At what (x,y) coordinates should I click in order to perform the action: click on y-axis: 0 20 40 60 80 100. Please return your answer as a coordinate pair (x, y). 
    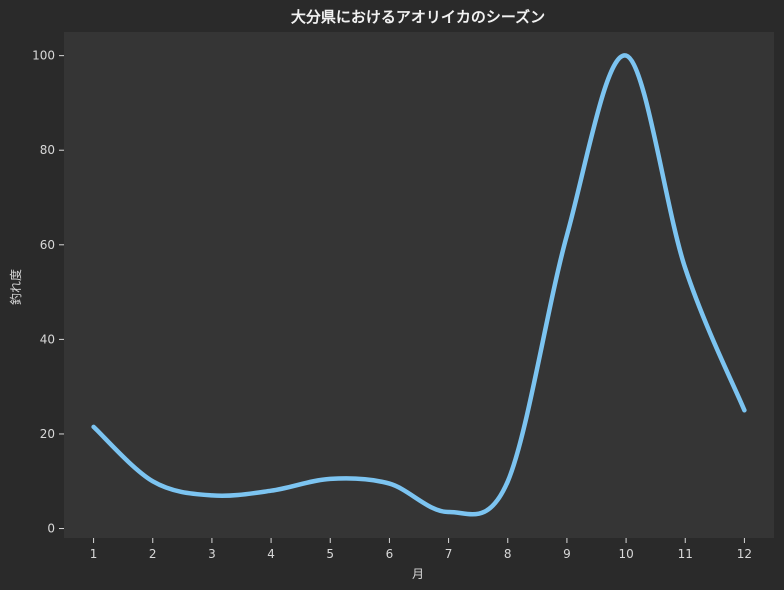
    Looking at the image, I should click on (48, 292).